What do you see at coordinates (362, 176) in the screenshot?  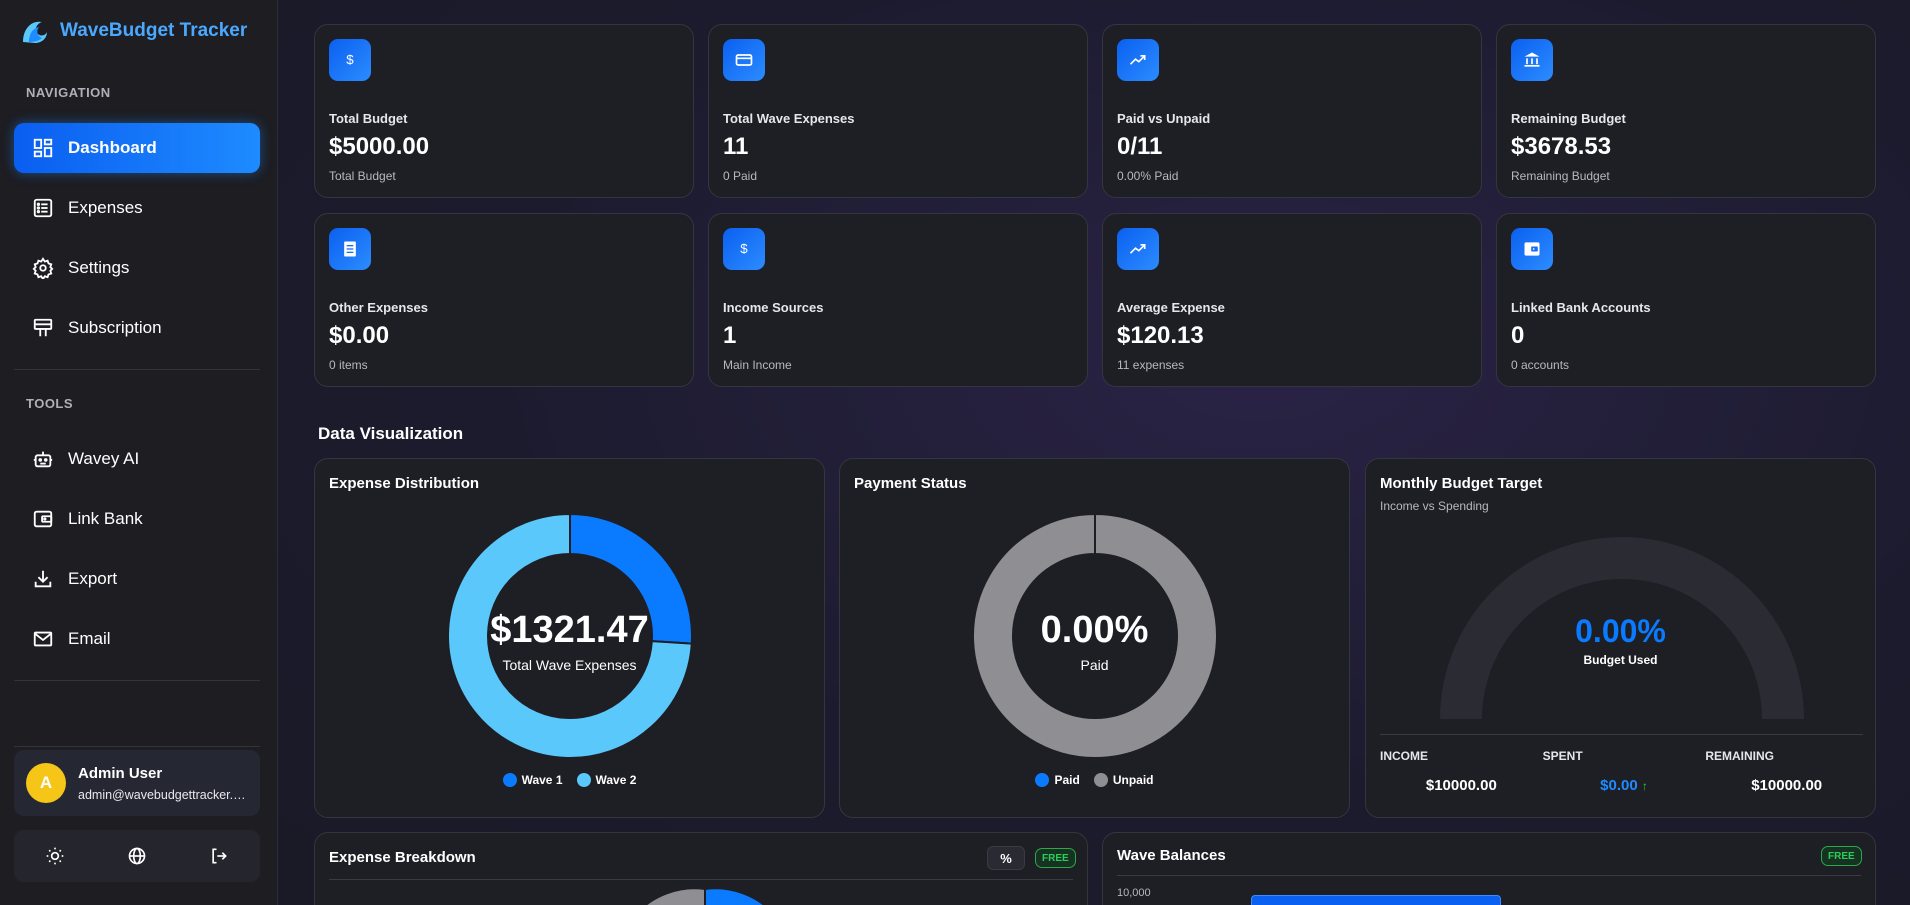 I see `stat-subtext: Total Budget` at bounding box center [362, 176].